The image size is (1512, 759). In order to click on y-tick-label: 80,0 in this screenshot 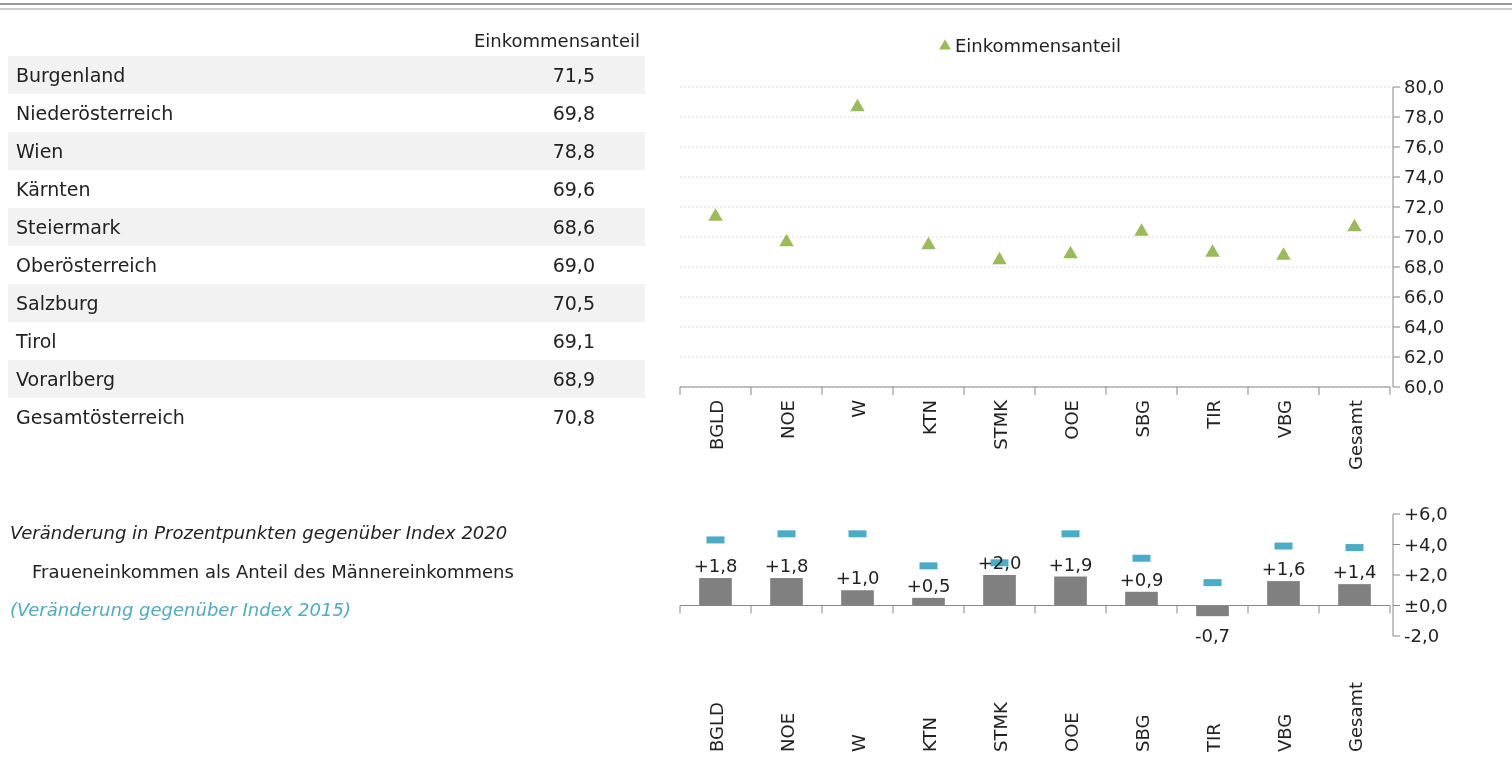, I will do `click(1424, 86)`.